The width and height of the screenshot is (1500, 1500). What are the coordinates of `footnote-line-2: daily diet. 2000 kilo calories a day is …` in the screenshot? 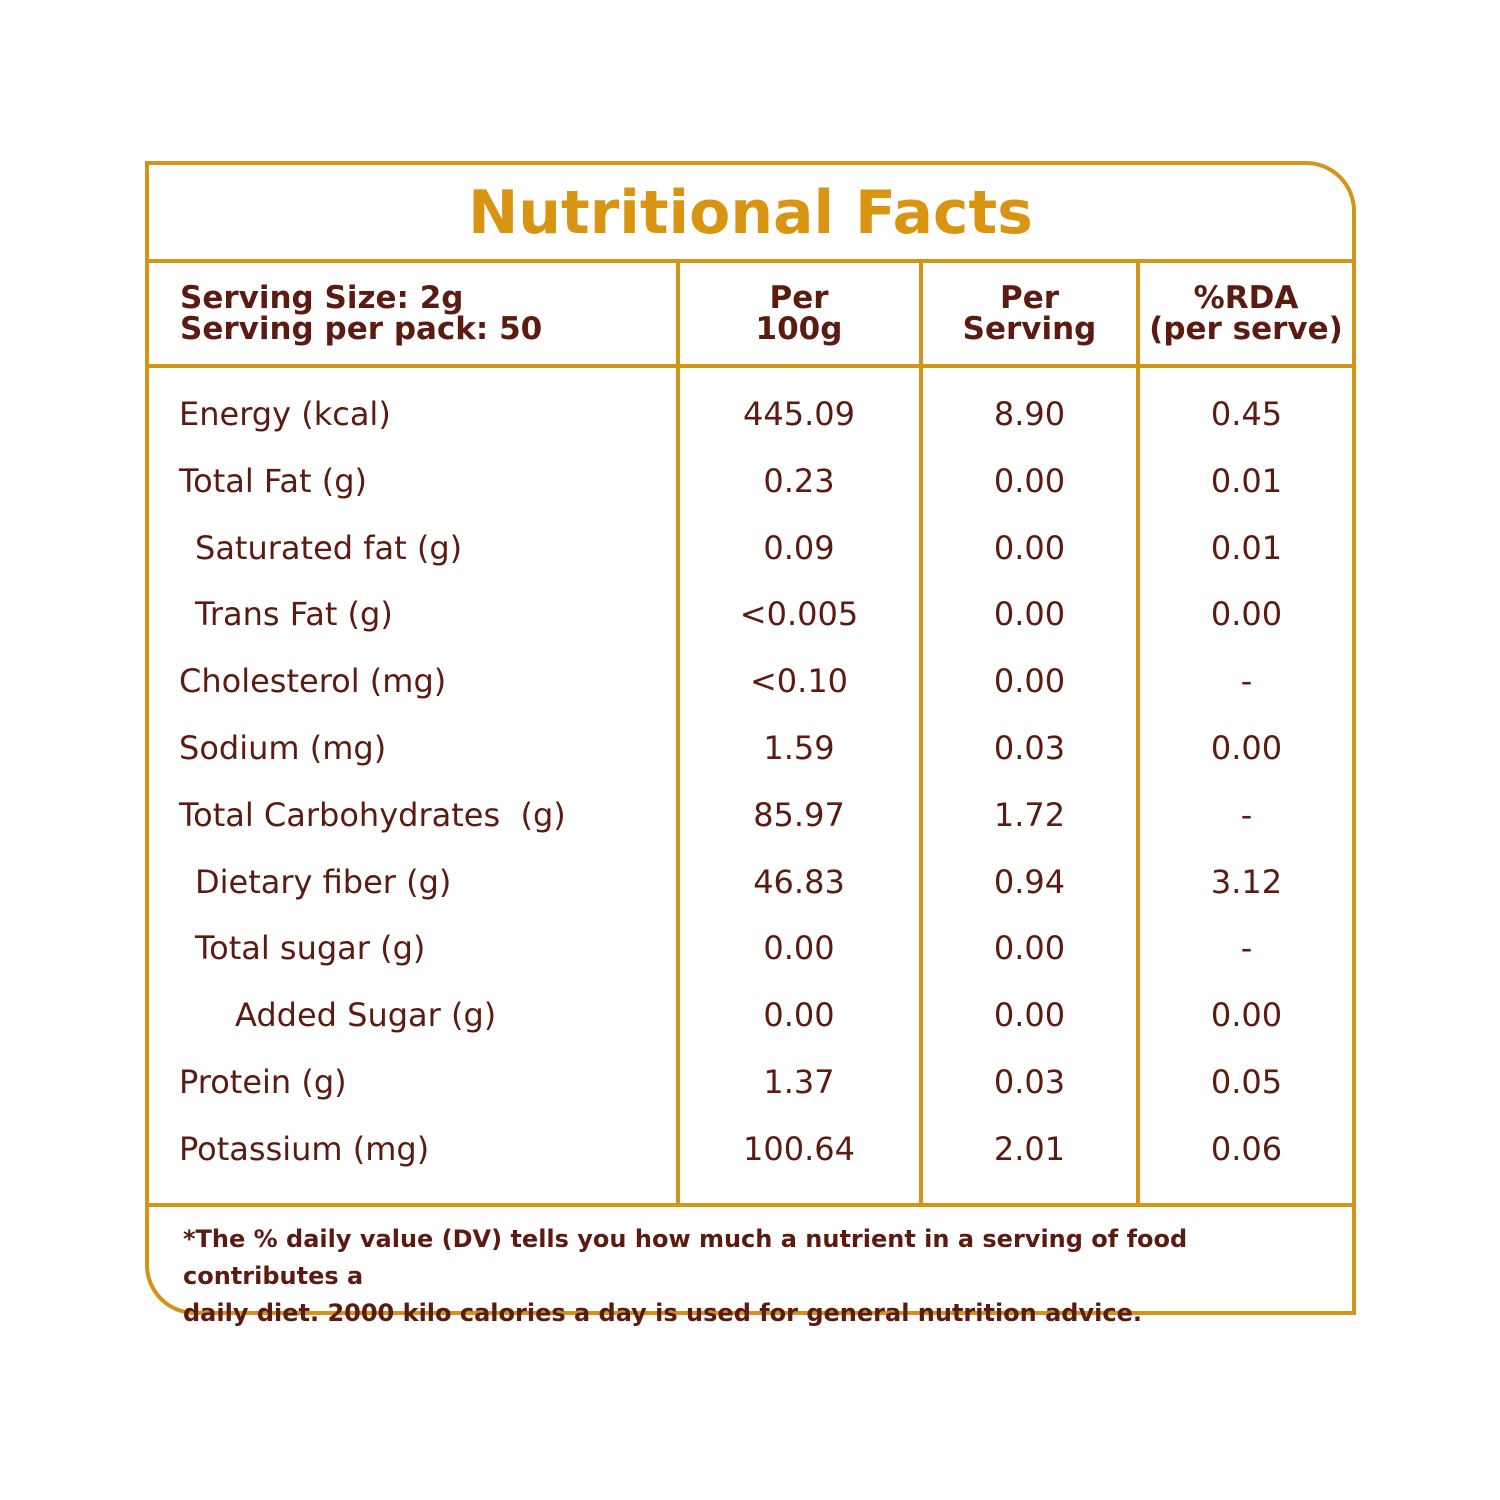 It's located at (662, 1313).